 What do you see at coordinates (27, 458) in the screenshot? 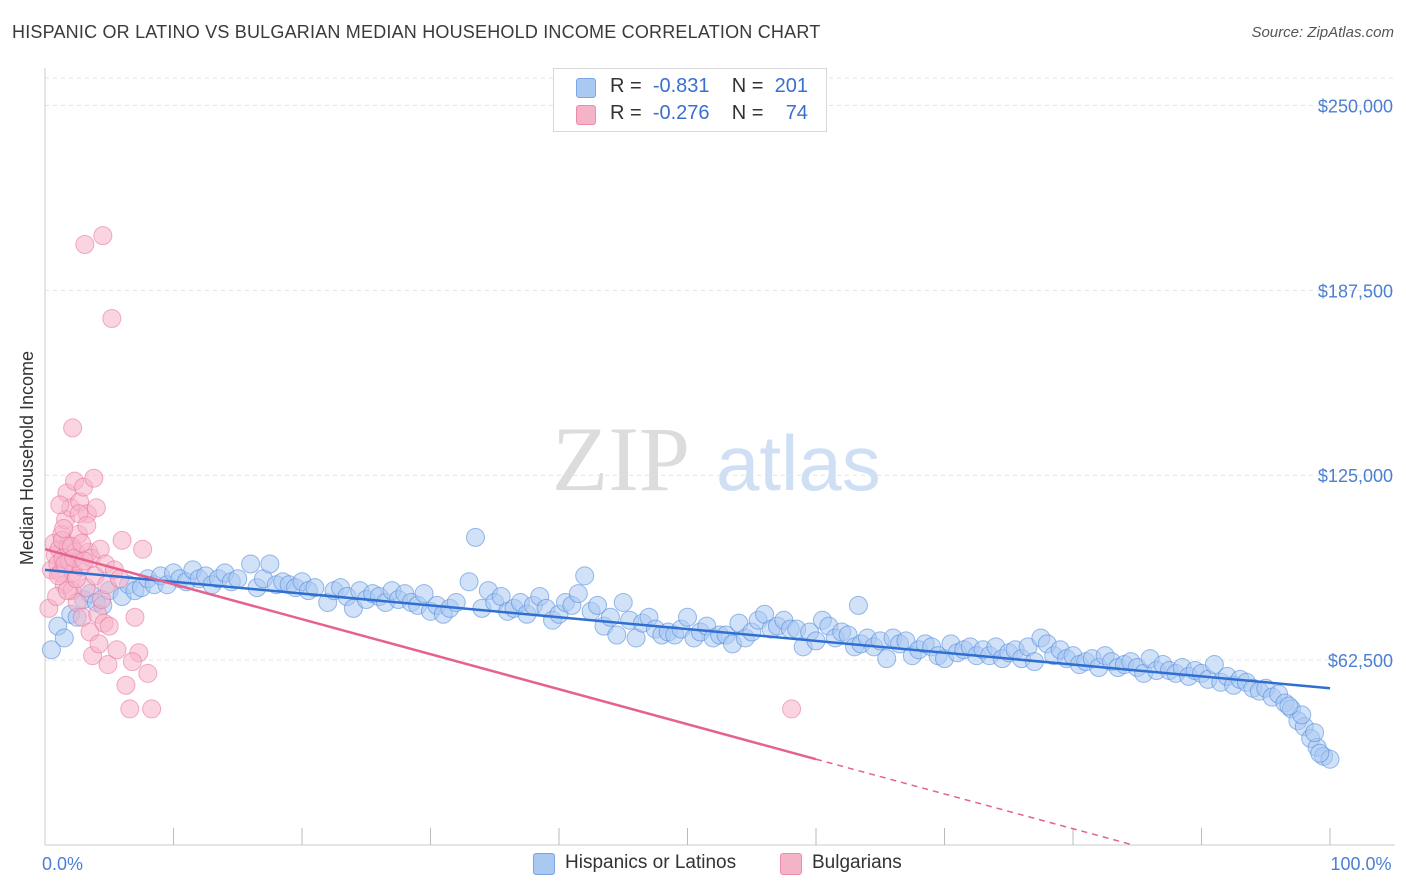
I see `y-axis-label: Median Household Income` at bounding box center [27, 458].